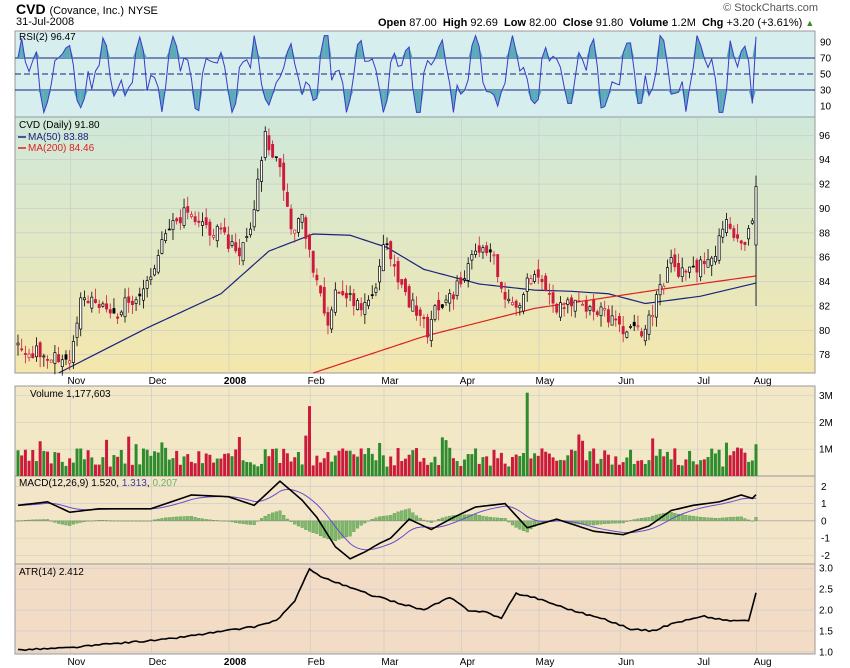 This screenshot has height=668, width=850. What do you see at coordinates (387, 434) in the screenshot?
I see `volume-plot` at bounding box center [387, 434].